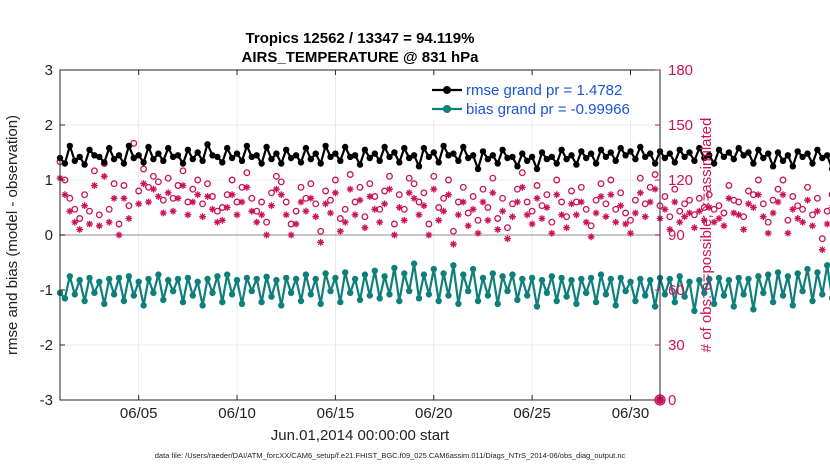 Image resolution: width=830 pixels, height=470 pixels. Describe the element at coordinates (532, 413) in the screenshot. I see `x-tick-label: 06/25` at that location.